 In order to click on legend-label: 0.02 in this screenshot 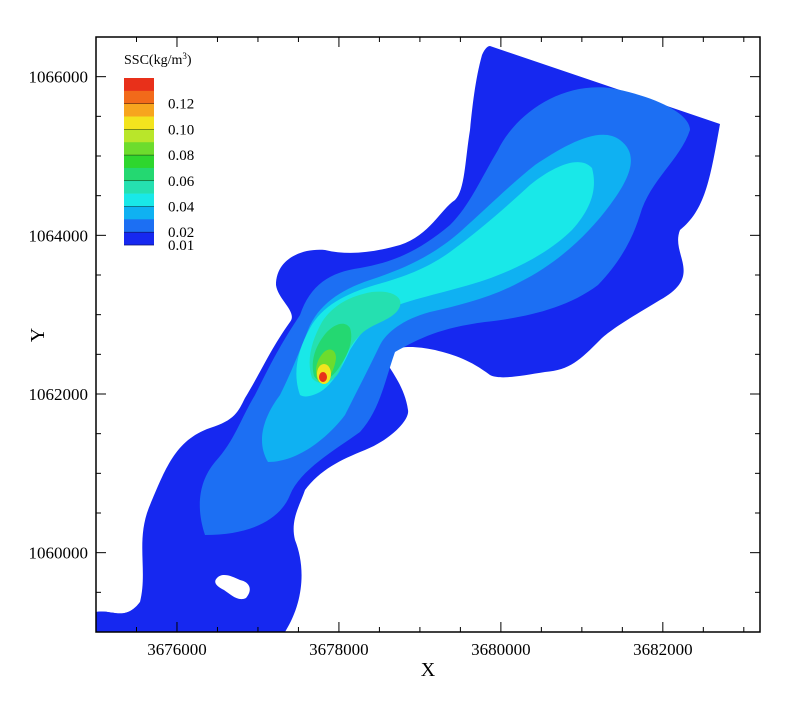, I will do `click(181, 233)`.